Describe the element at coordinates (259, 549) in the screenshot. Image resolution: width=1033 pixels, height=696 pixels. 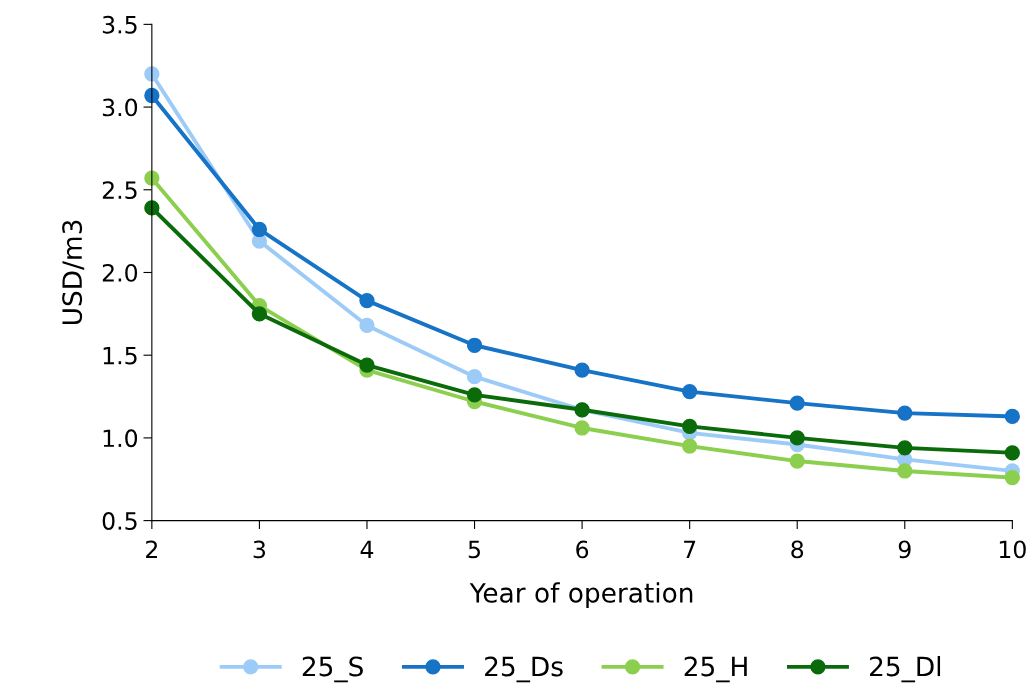
I see `x-tick-label: 3` at that location.